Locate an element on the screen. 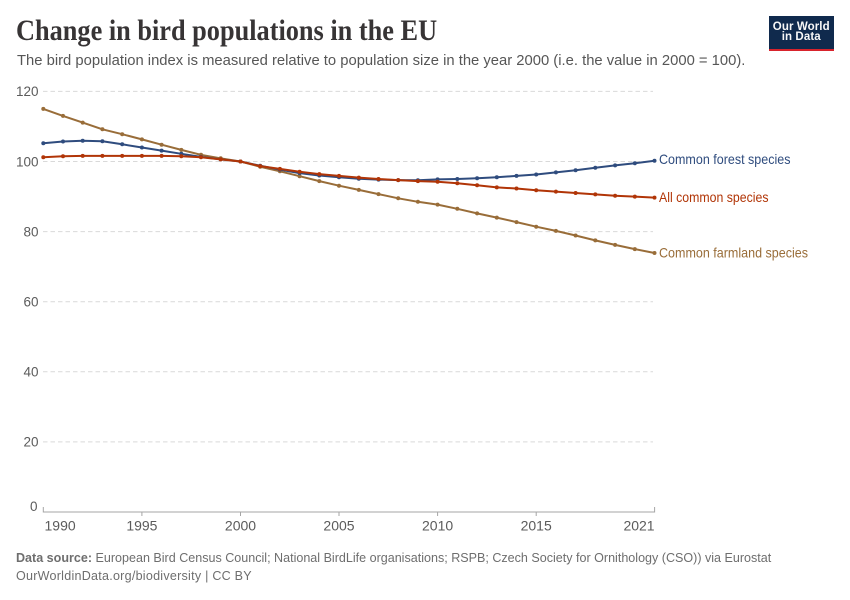  svg-text: 60 is located at coordinates (30, 302).